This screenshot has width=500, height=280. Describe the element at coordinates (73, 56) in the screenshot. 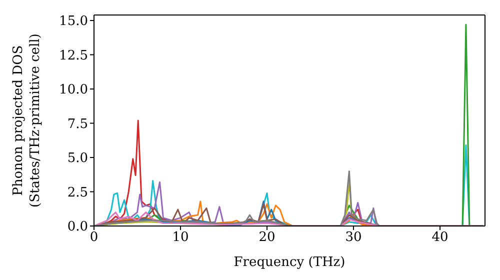

I see `y-tick-label: 12.5` at that location.